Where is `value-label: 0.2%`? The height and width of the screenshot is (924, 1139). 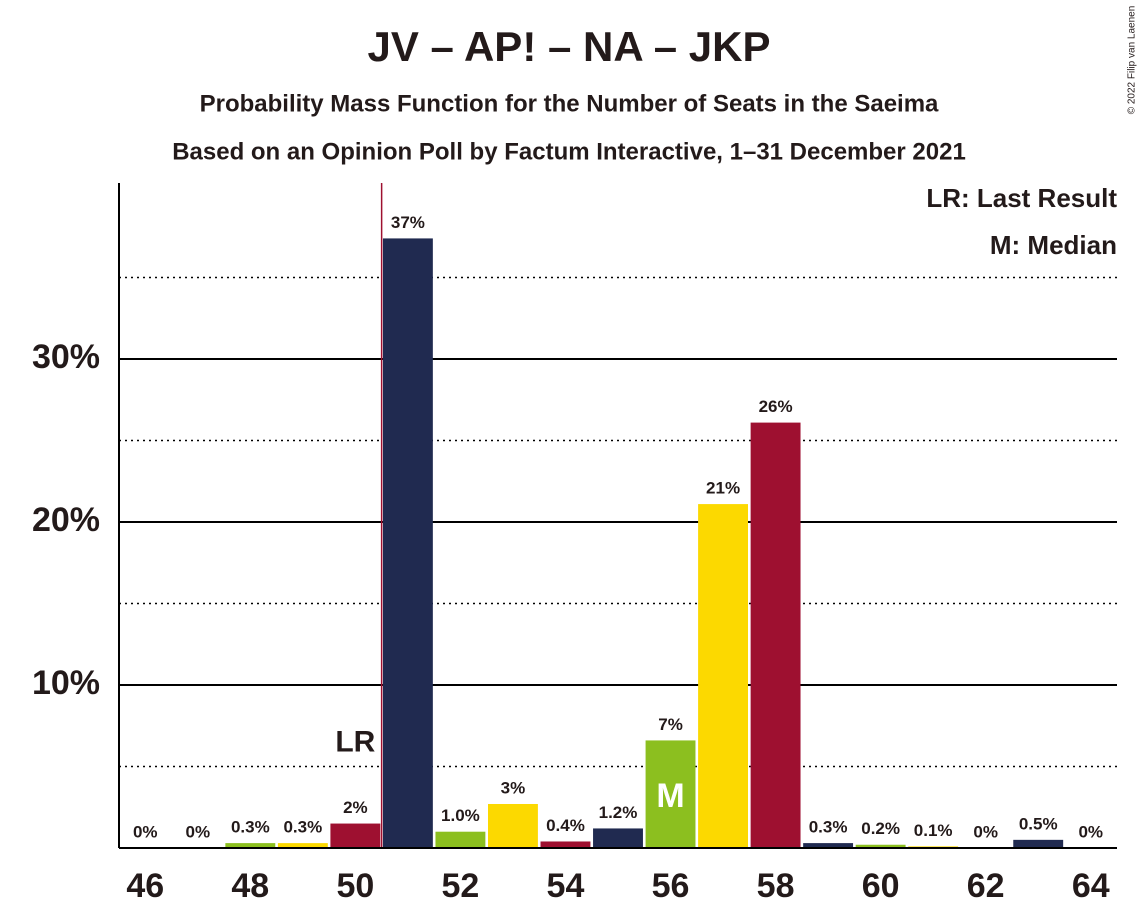 value-label: 0.2% is located at coordinates (880, 828).